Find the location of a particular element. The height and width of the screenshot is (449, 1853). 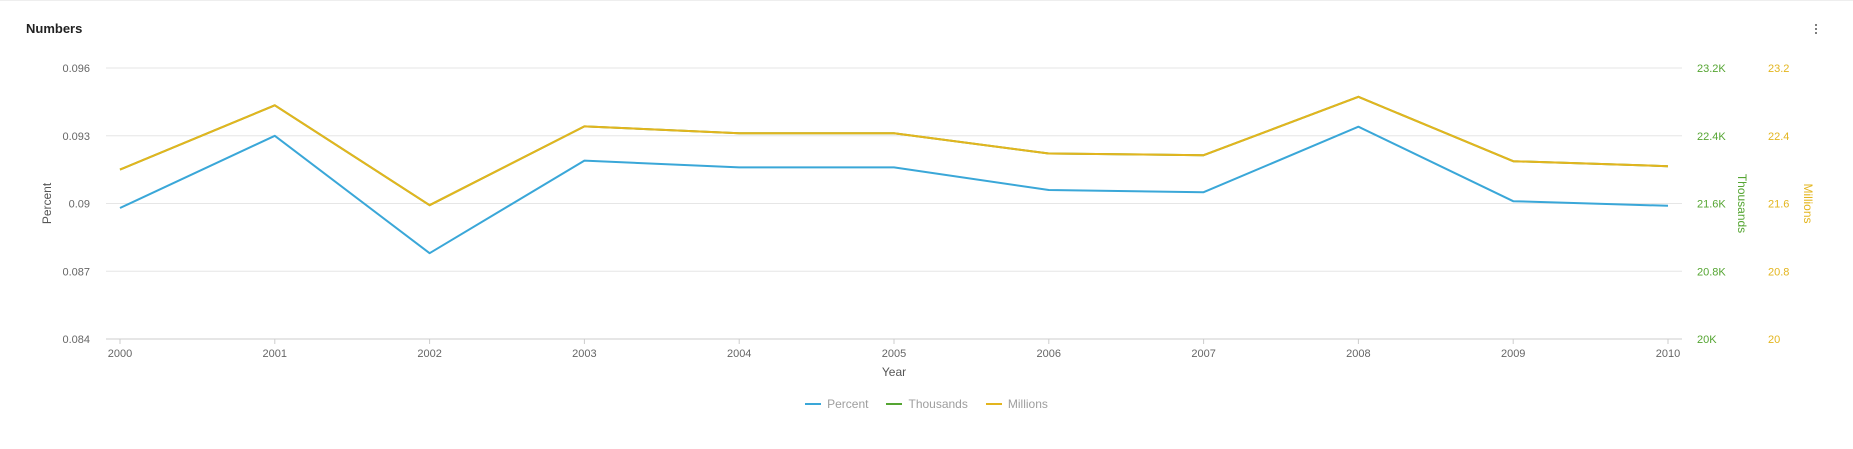

legend-item-thousands: Thousands is located at coordinates (927, 404).